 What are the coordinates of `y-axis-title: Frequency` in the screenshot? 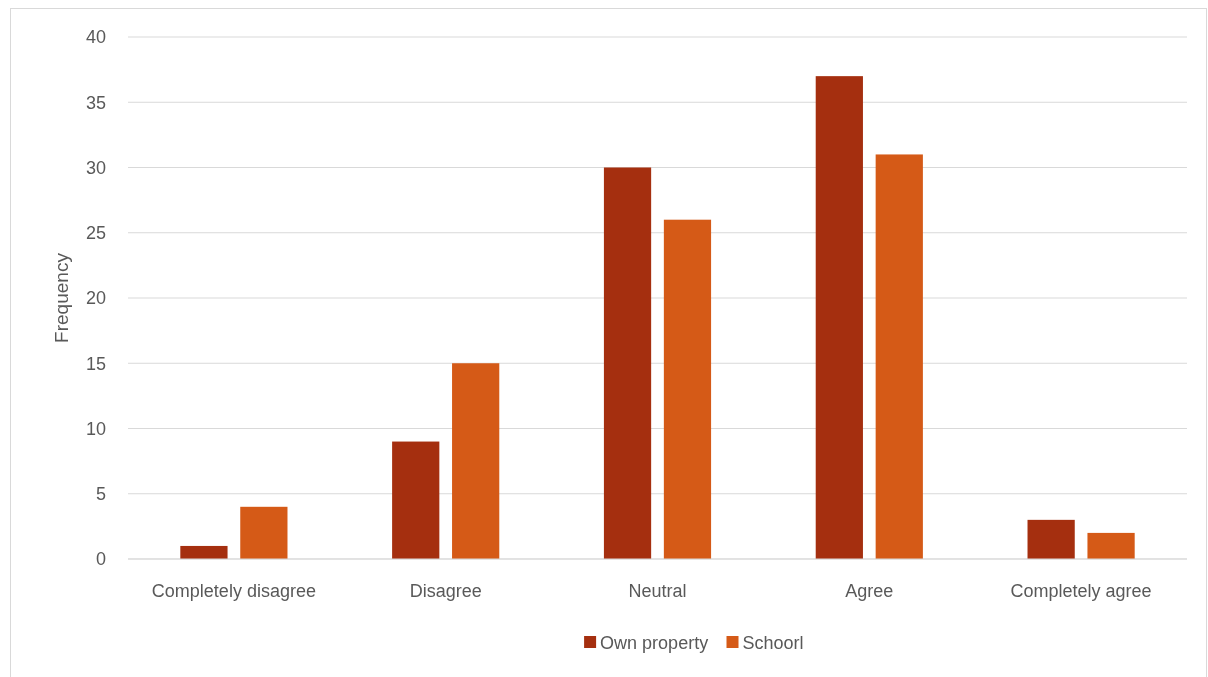 It's located at (61, 297).